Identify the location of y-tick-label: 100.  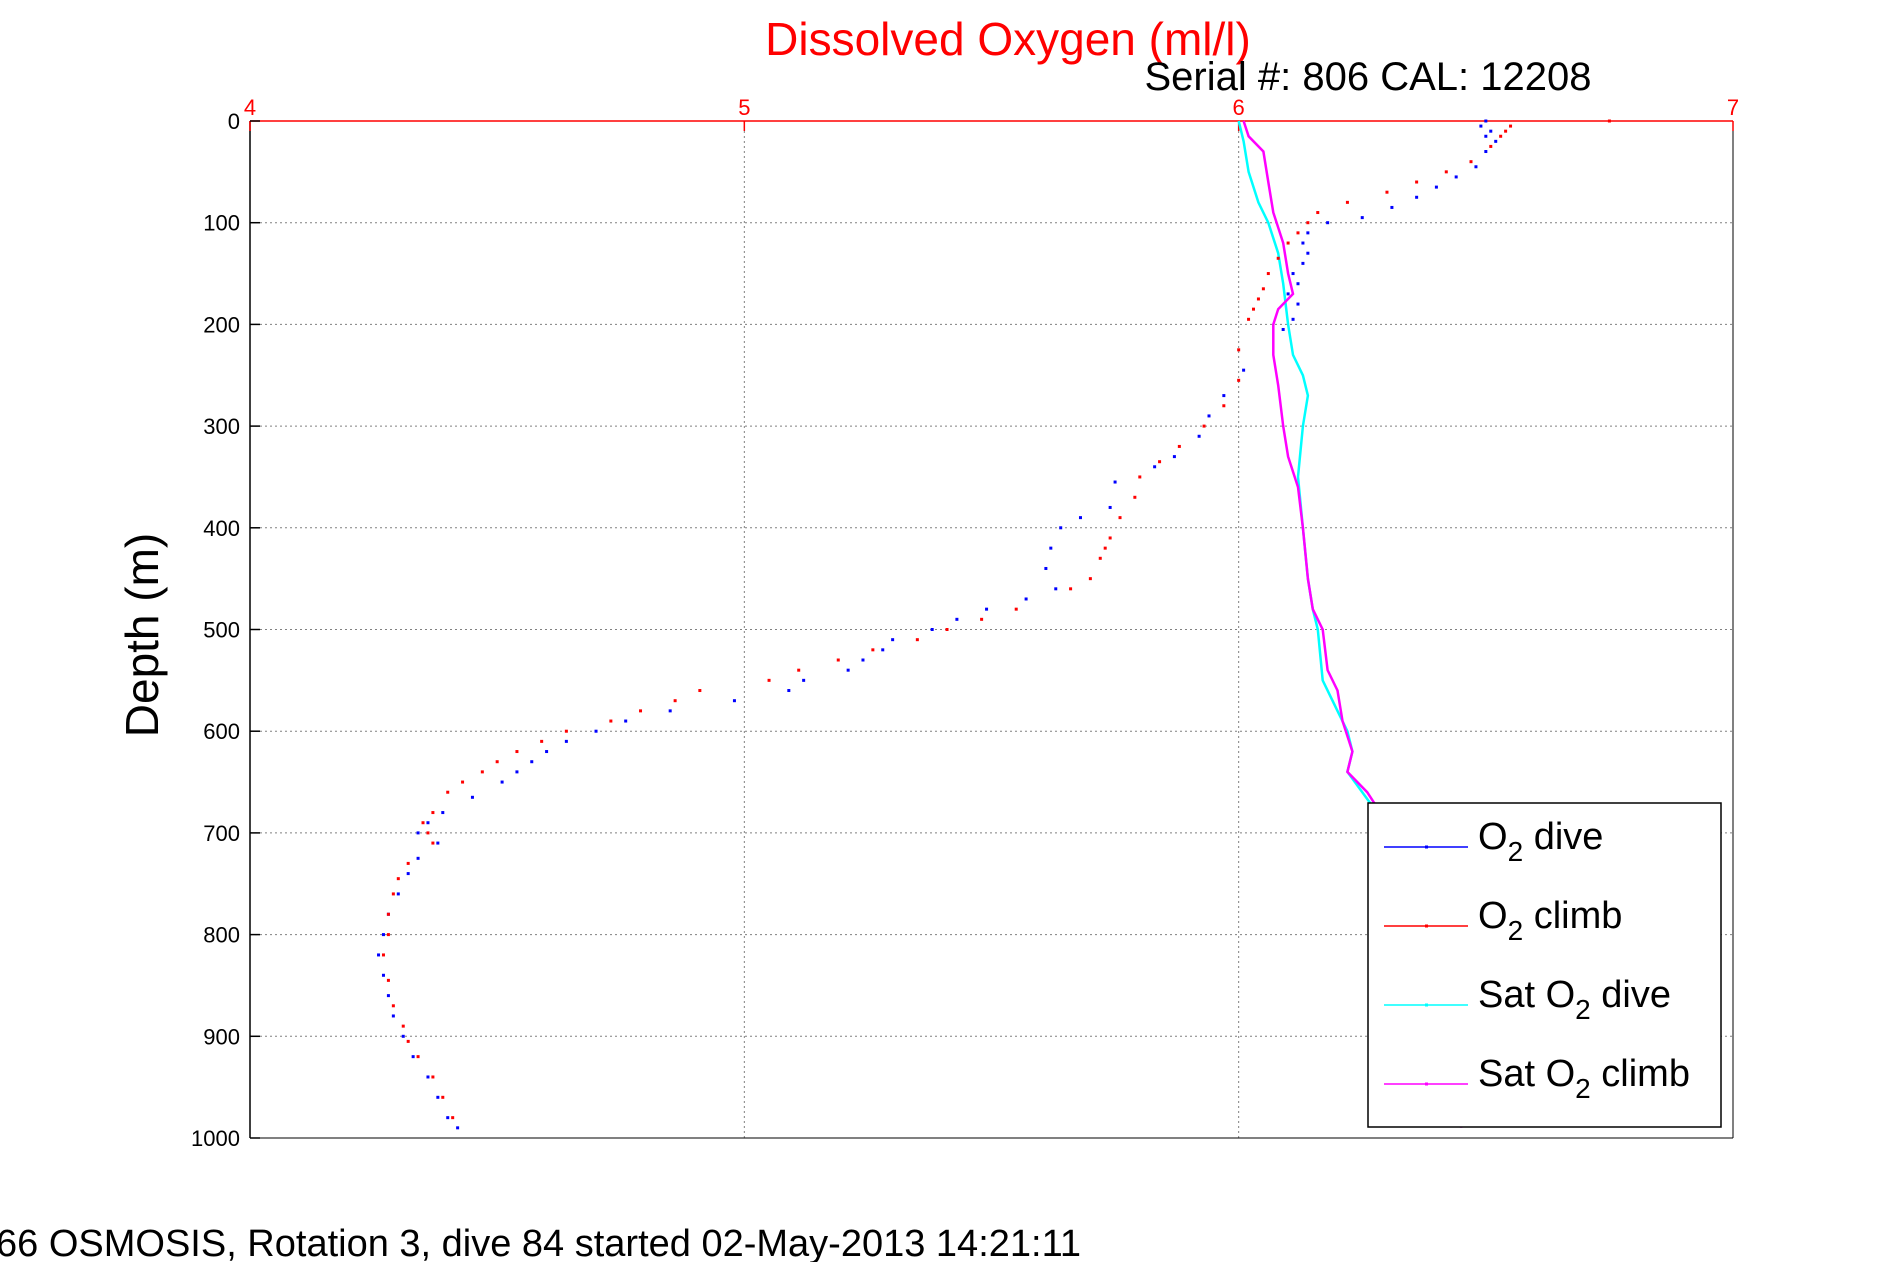
(221, 223).